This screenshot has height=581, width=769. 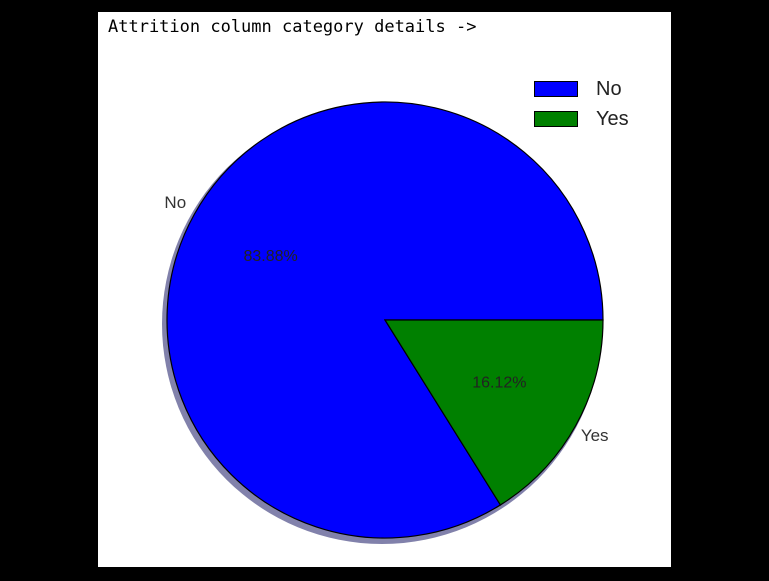 I want to click on legend-item-no: No, so click(x=581, y=89).